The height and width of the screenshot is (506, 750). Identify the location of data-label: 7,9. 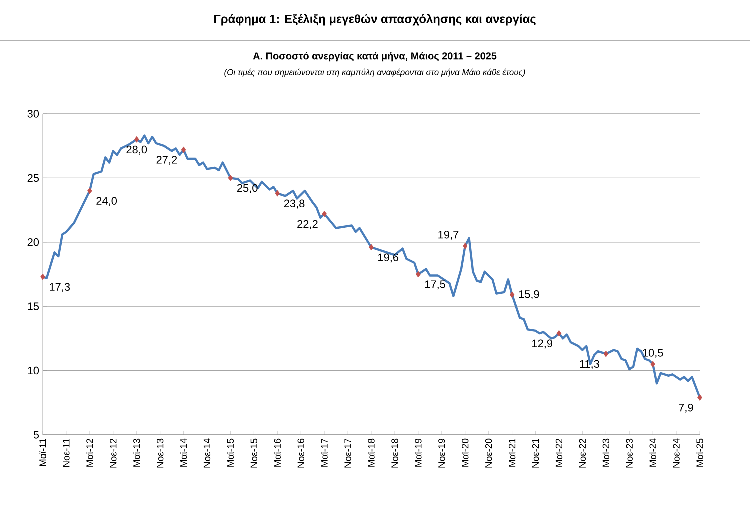
(686, 409).